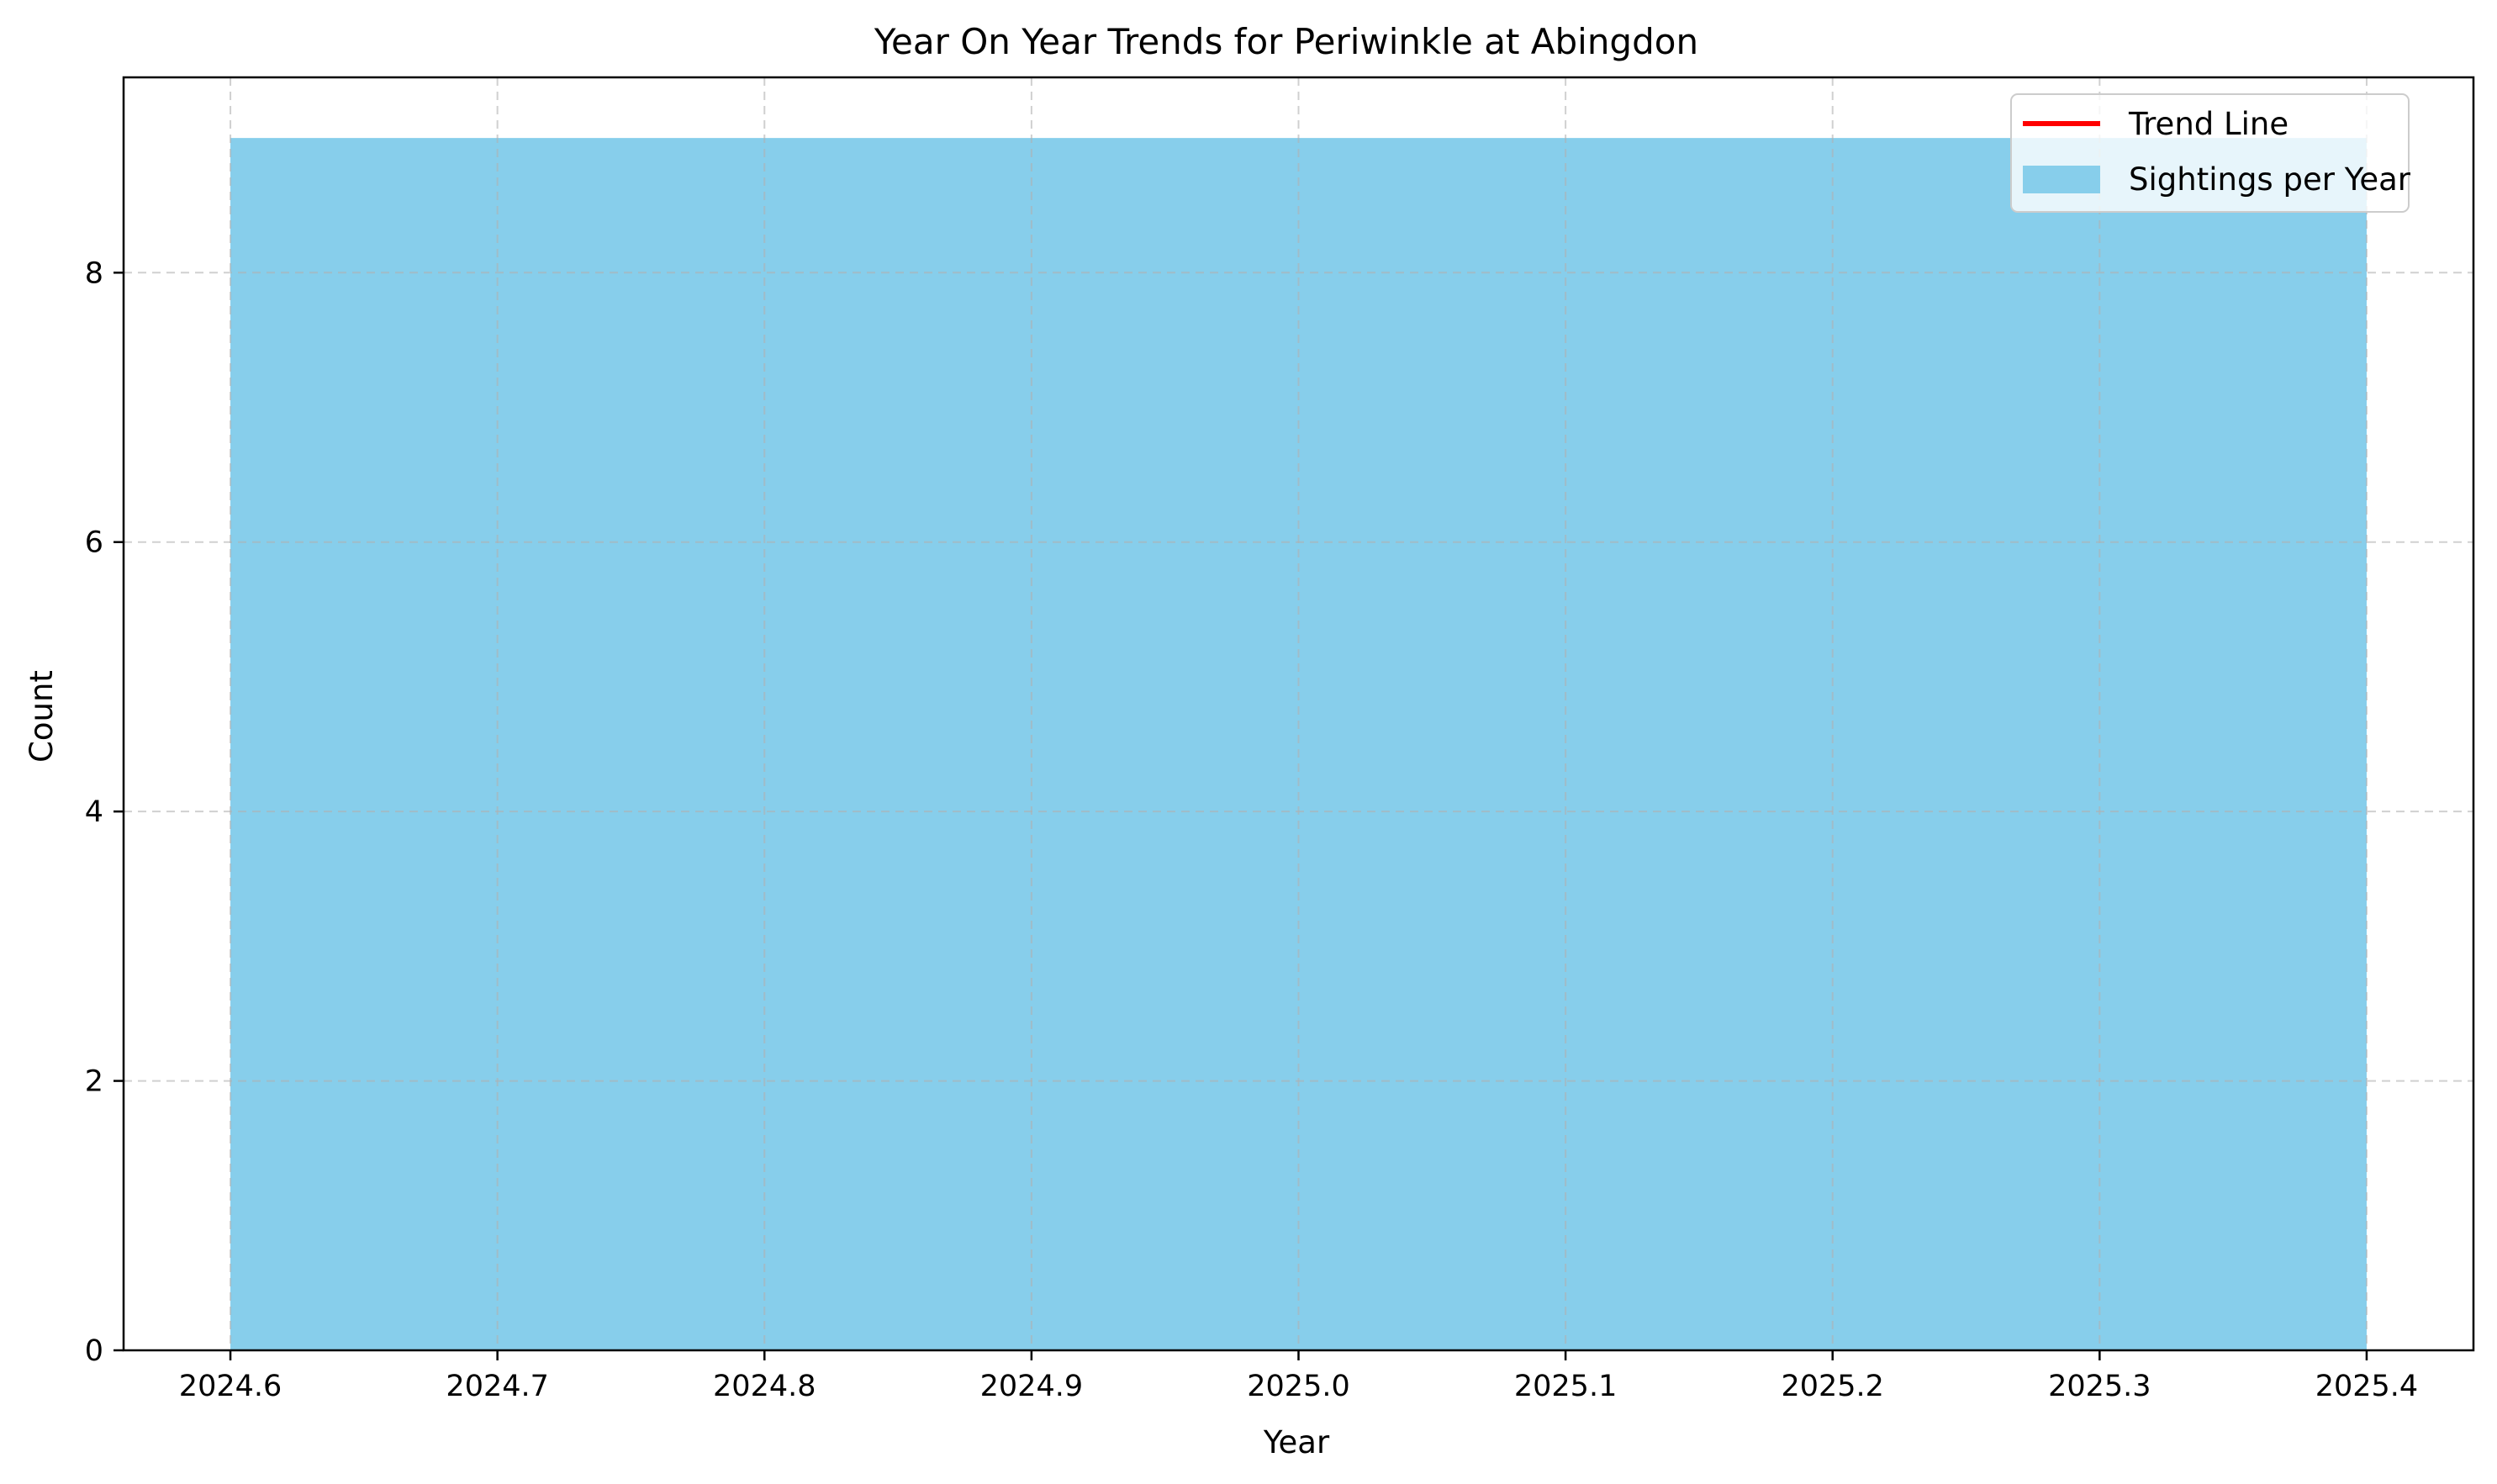  I want to click on x-tick-label-0: 2024.6, so click(231, 1386).